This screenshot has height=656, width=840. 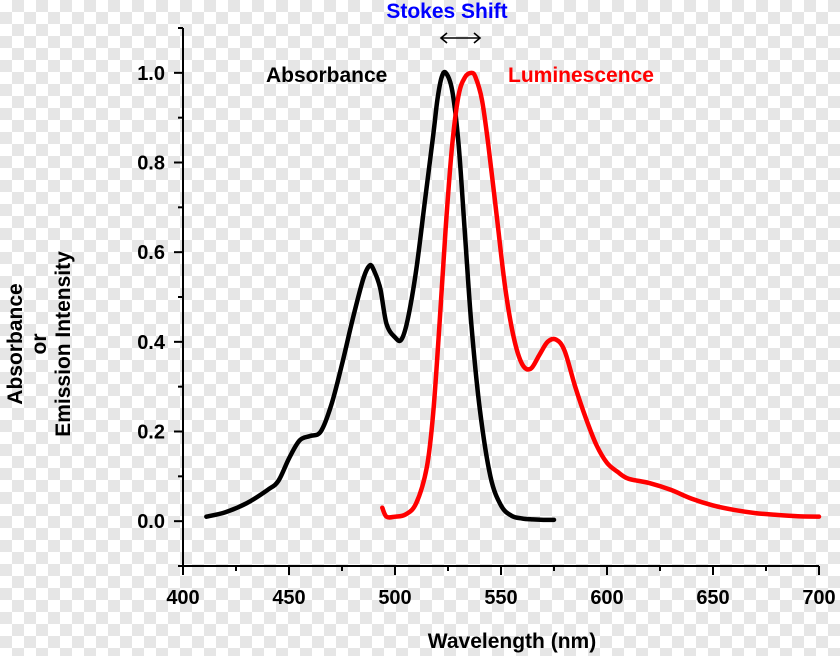 I want to click on x-tick-label: 400, so click(x=182, y=598).